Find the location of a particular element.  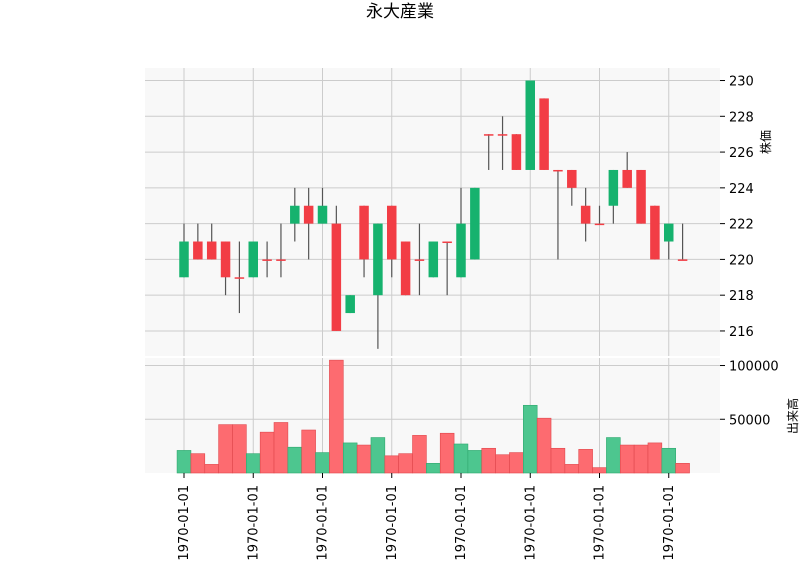

price-tick-label: 224 is located at coordinates (741, 189).